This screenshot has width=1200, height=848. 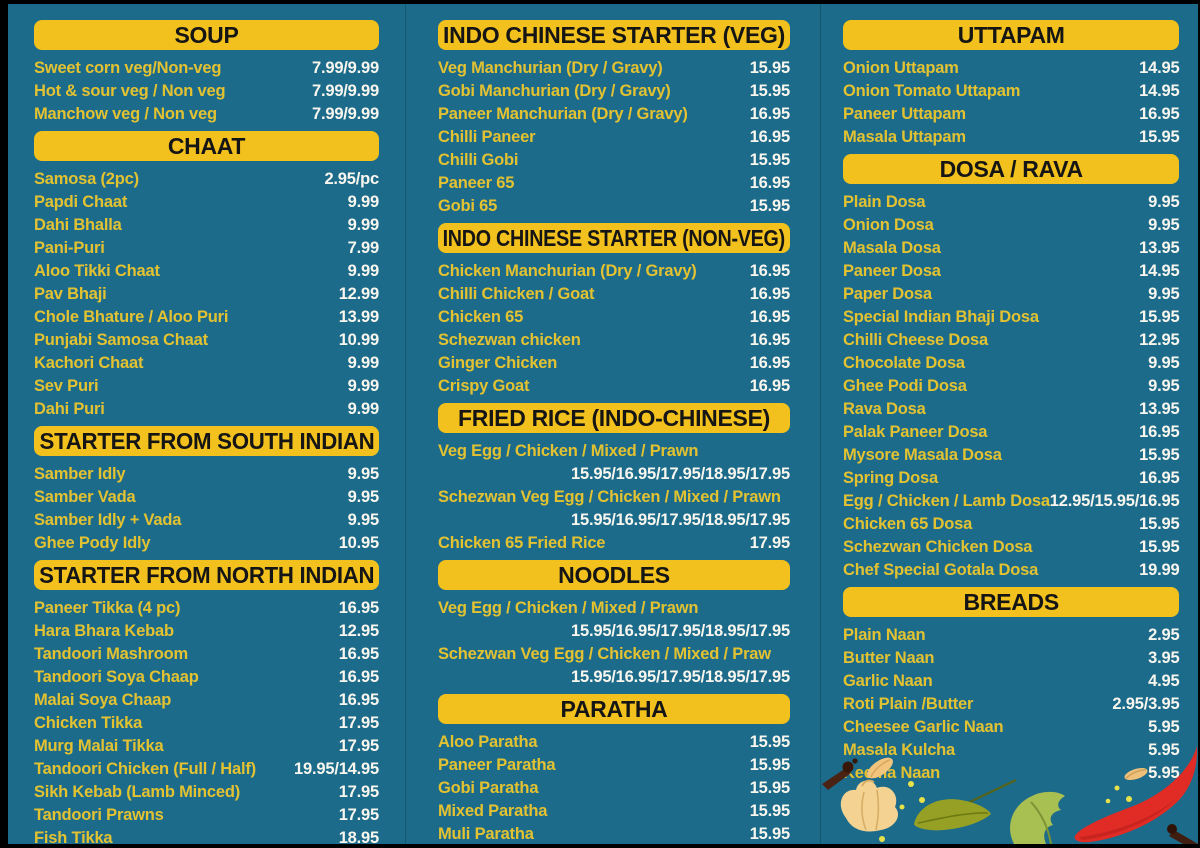 I want to click on item-name: Veg Manchurian (Dry / Gravy), so click(x=550, y=68).